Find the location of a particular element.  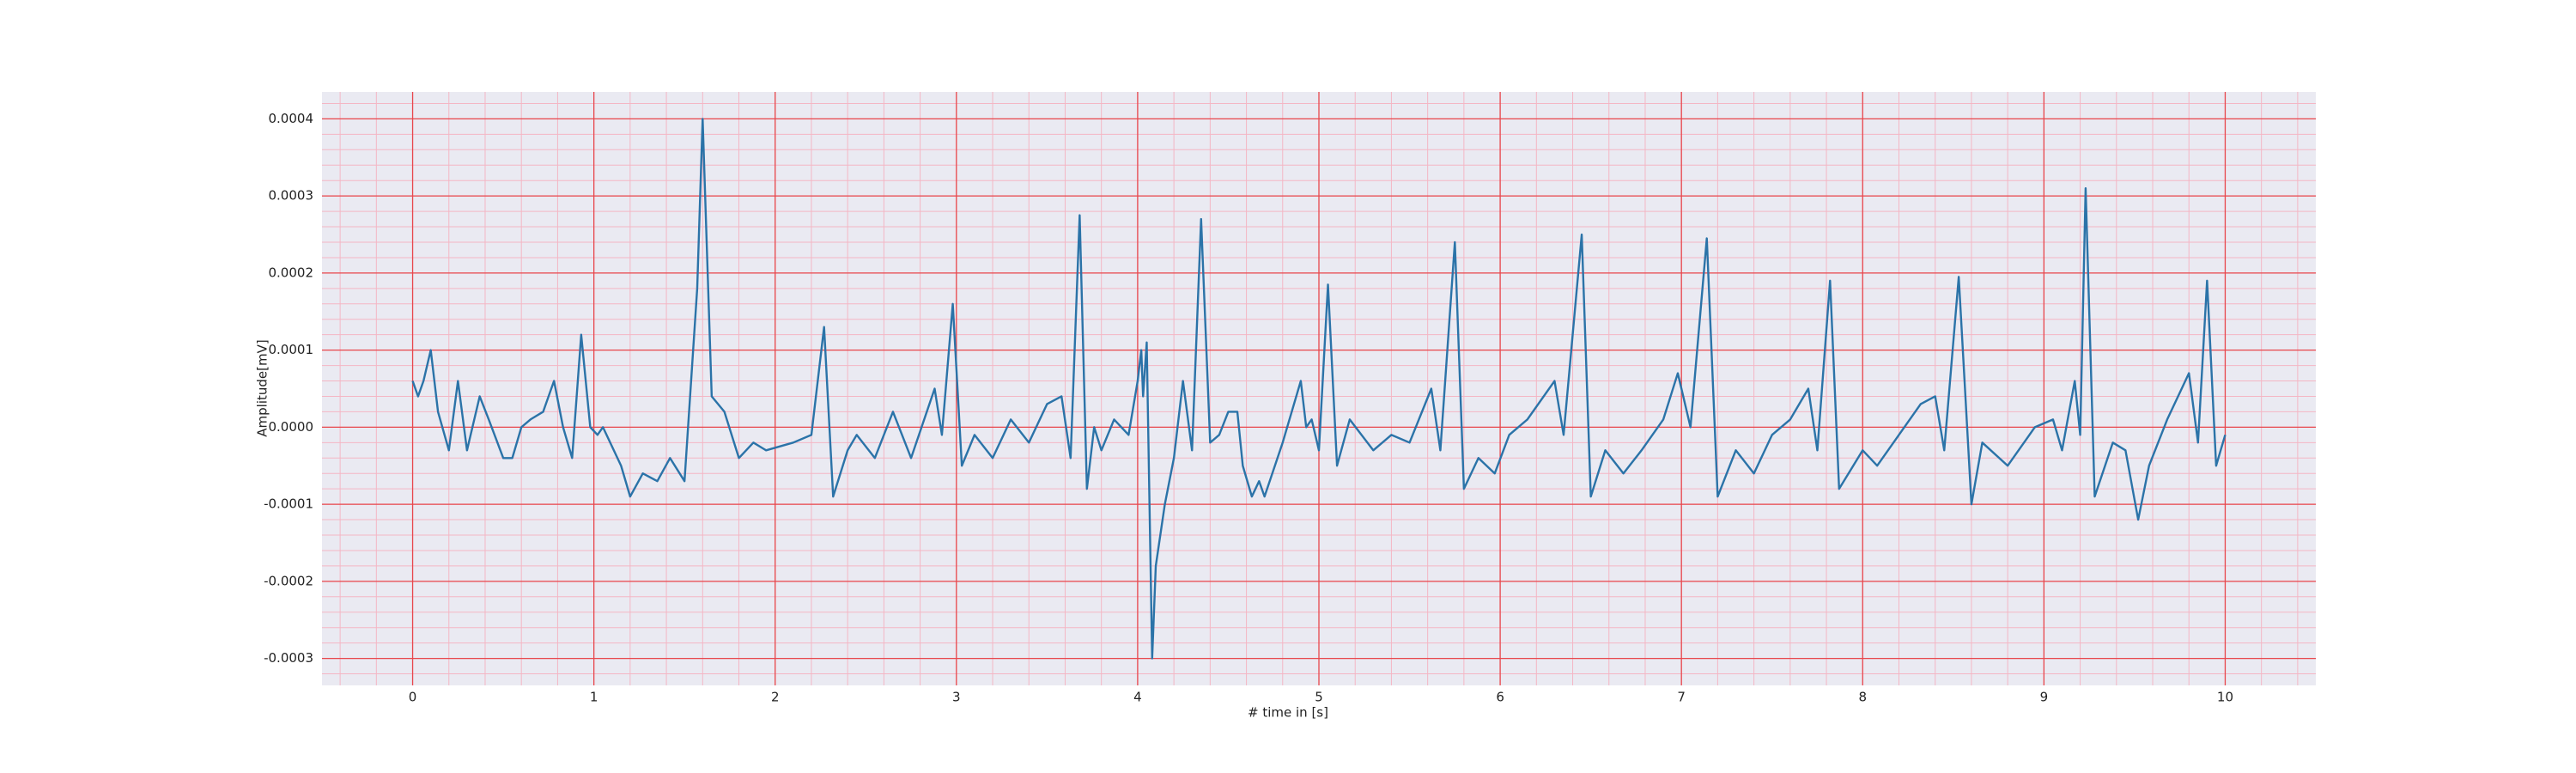

y-axis-label: Amplitude[mV] is located at coordinates (262, 387).